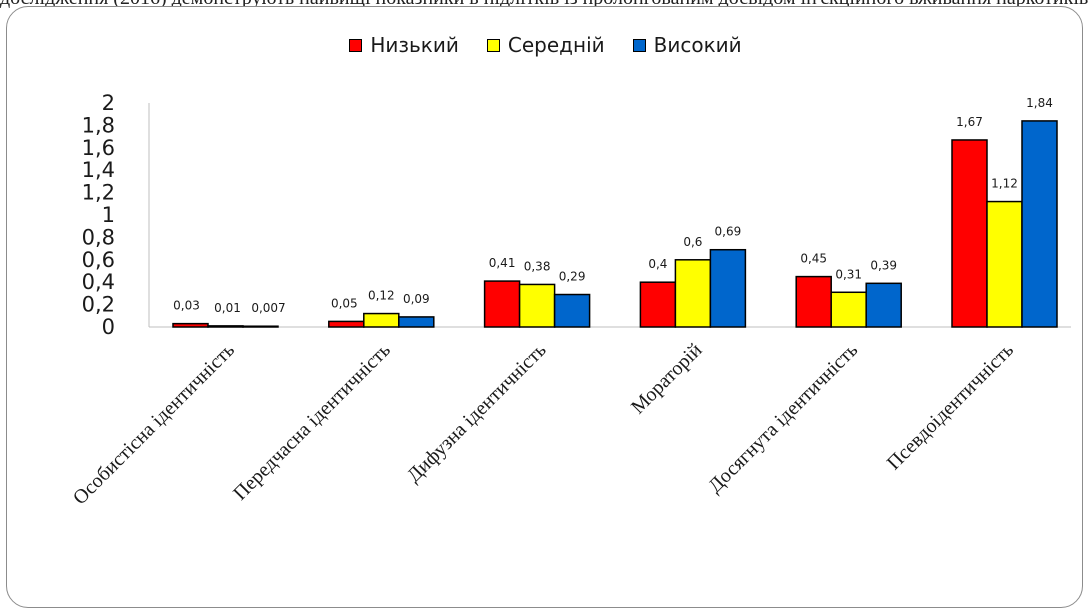 The width and height of the screenshot is (1091, 615). Describe the element at coordinates (268, 308) in the screenshot. I see `data-label: 0,007` at that location.